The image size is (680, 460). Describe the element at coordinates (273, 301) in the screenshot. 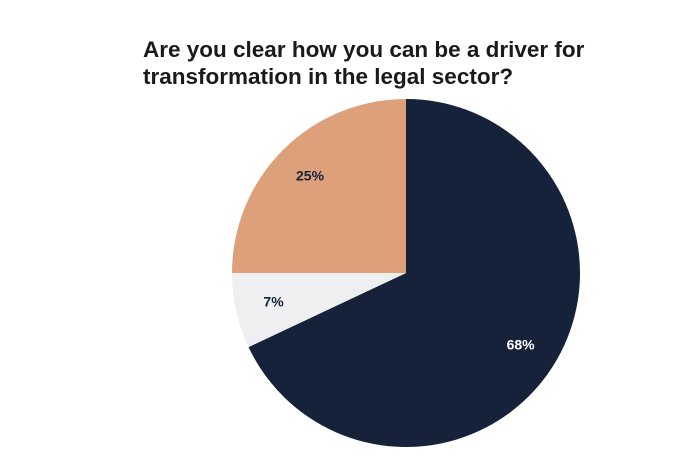

I see `slice-label: 7%` at that location.